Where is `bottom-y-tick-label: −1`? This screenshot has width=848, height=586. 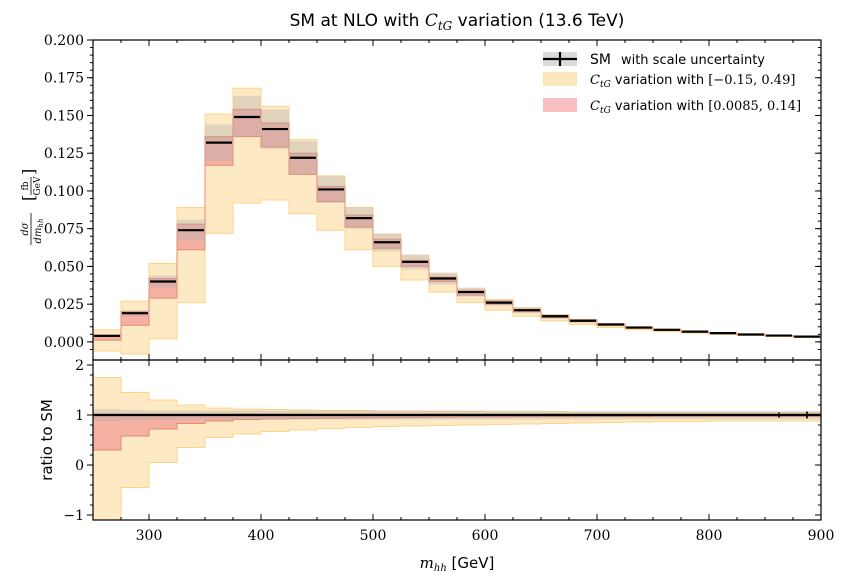
bottom-y-tick-label: −1 is located at coordinates (73, 516).